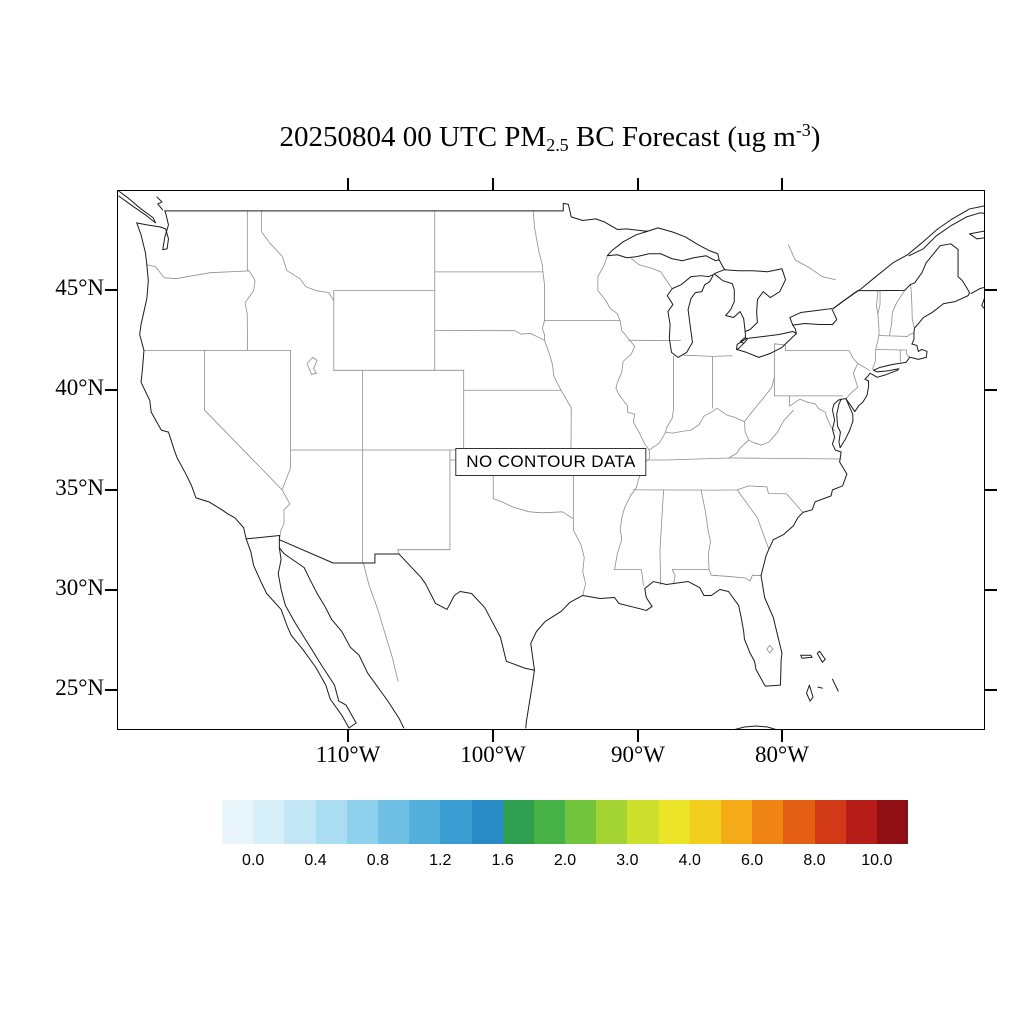  I want to click on colorbar-label: 1.2, so click(440, 860).